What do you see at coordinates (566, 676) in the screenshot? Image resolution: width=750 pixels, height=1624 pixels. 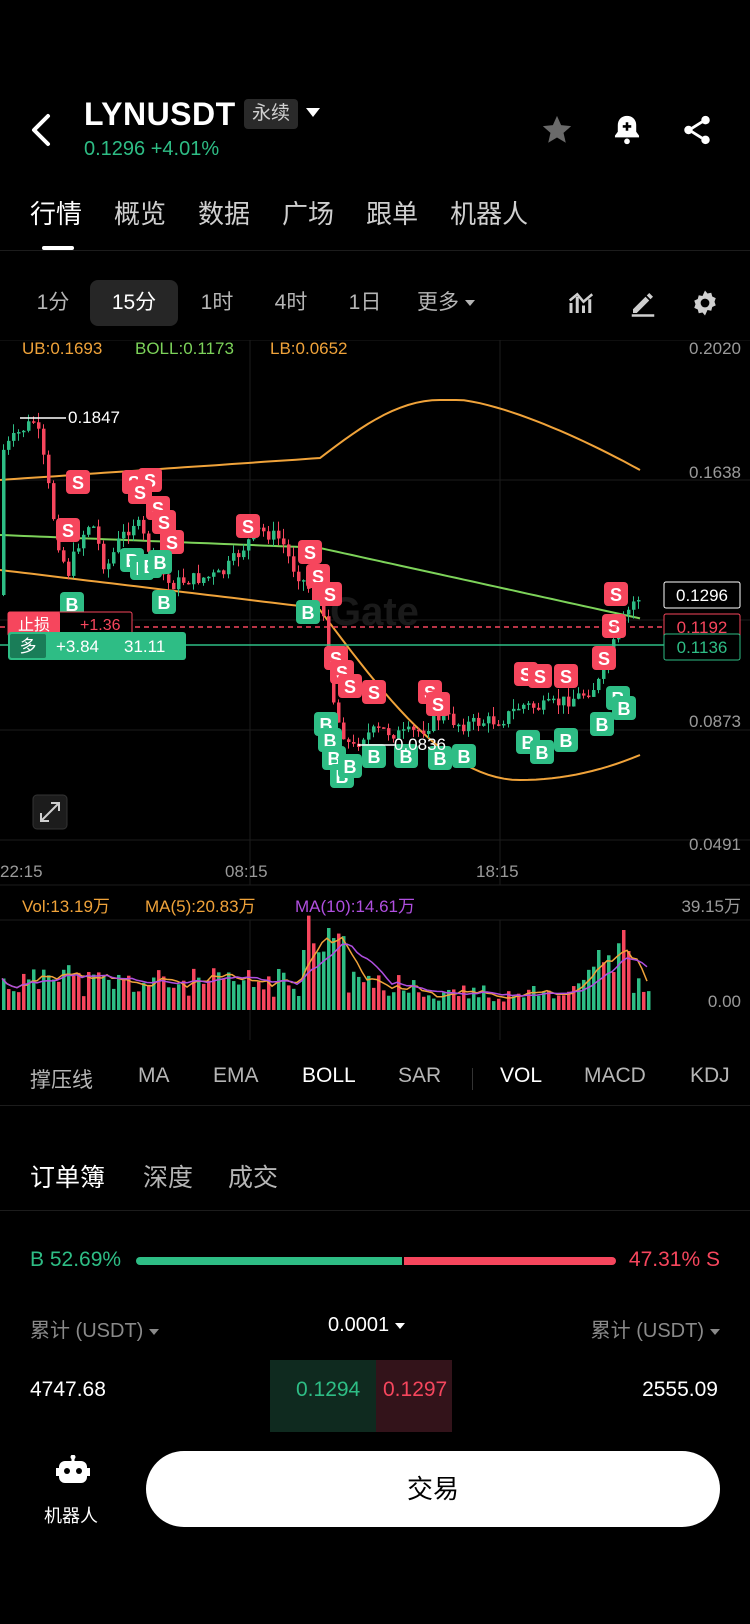 I see `sell-marker` at bounding box center [566, 676].